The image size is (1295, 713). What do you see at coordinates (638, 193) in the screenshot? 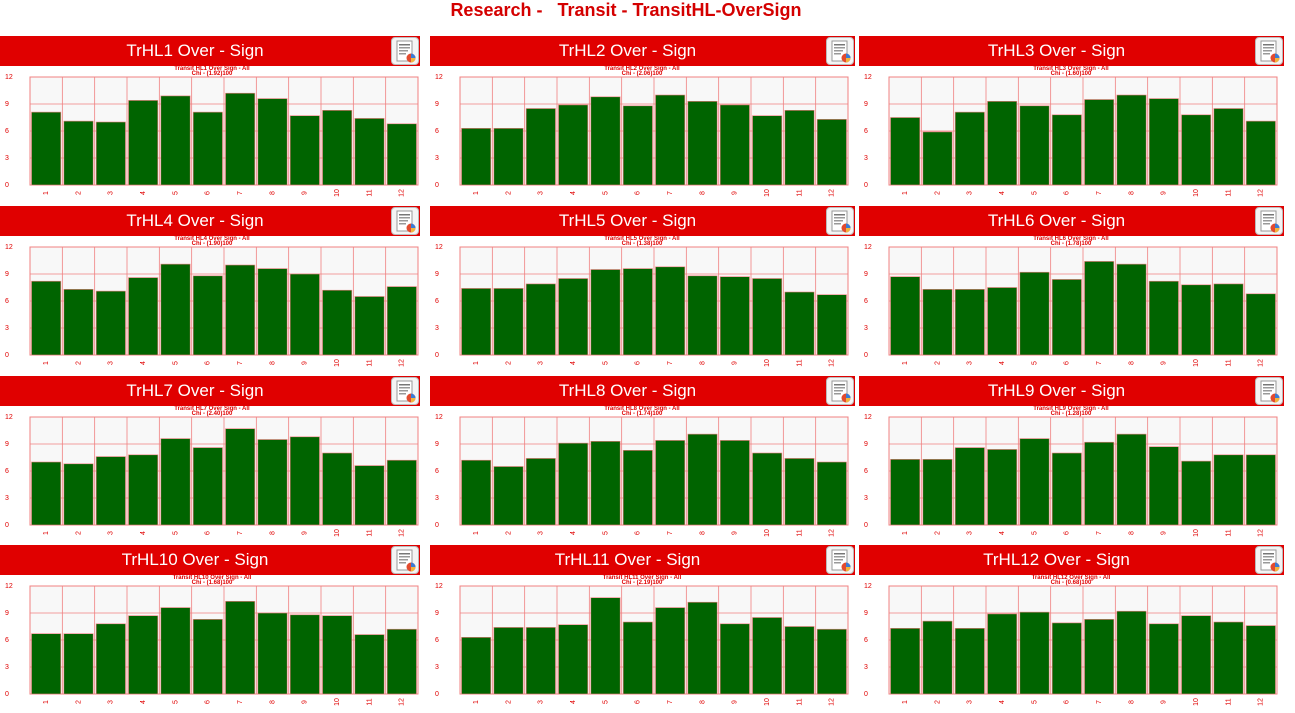
I see `x-tick-label: 6` at bounding box center [638, 193].